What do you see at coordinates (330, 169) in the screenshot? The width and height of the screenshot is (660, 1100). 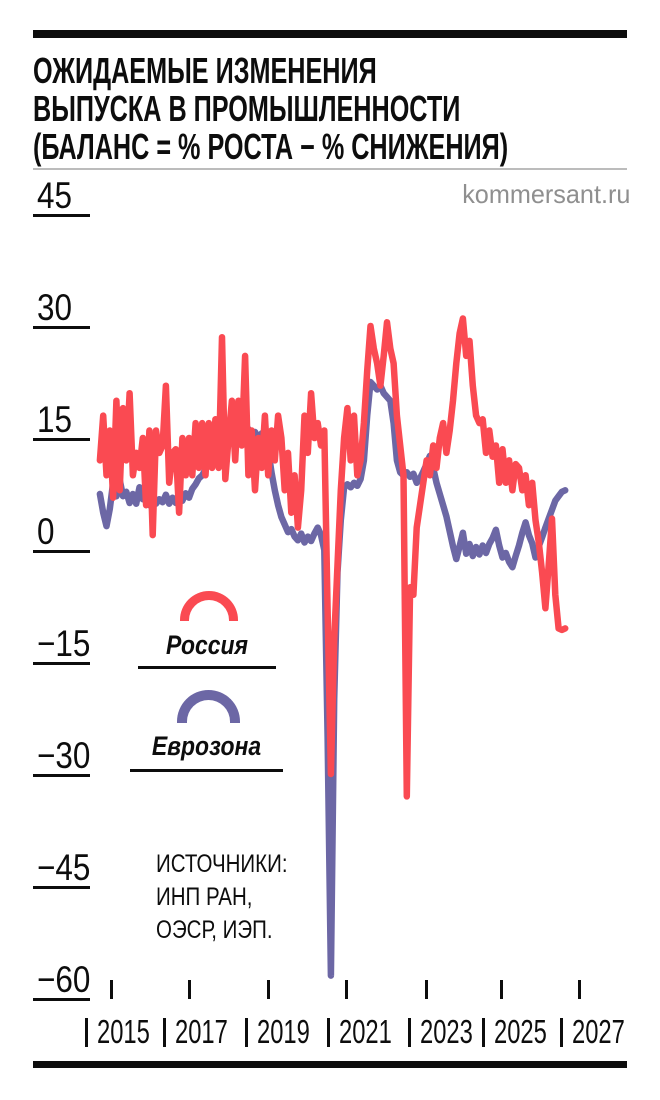 I see `header-divider` at bounding box center [330, 169].